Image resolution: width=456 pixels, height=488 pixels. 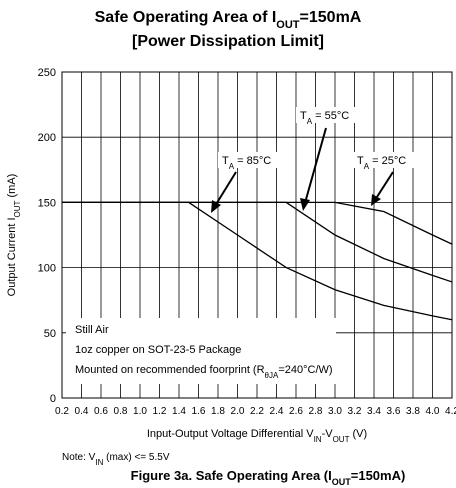 What do you see at coordinates (228, 41) in the screenshot?
I see `chart-subtitle: [Power Dissipation Limit]` at bounding box center [228, 41].